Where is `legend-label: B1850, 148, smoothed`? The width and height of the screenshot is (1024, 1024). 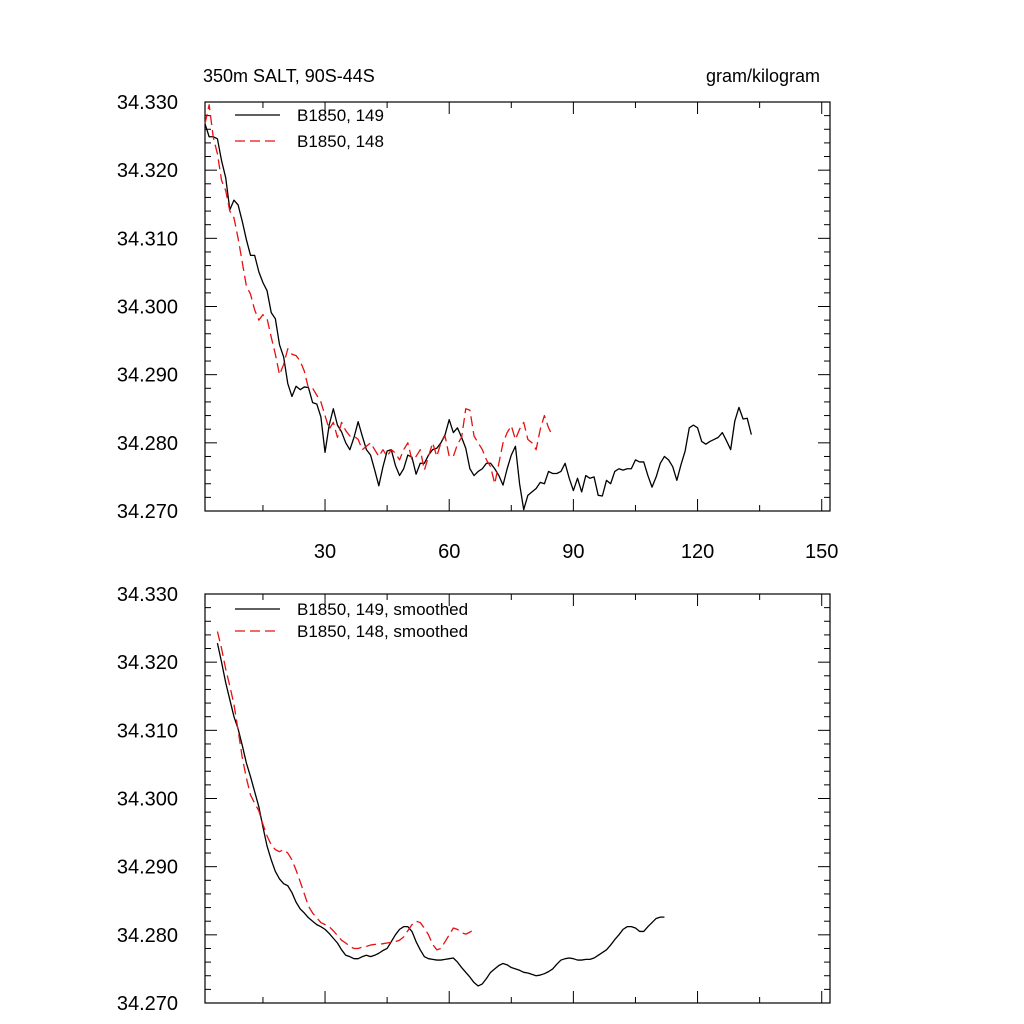
legend-label: B1850, 148, smoothed is located at coordinates (382, 631).